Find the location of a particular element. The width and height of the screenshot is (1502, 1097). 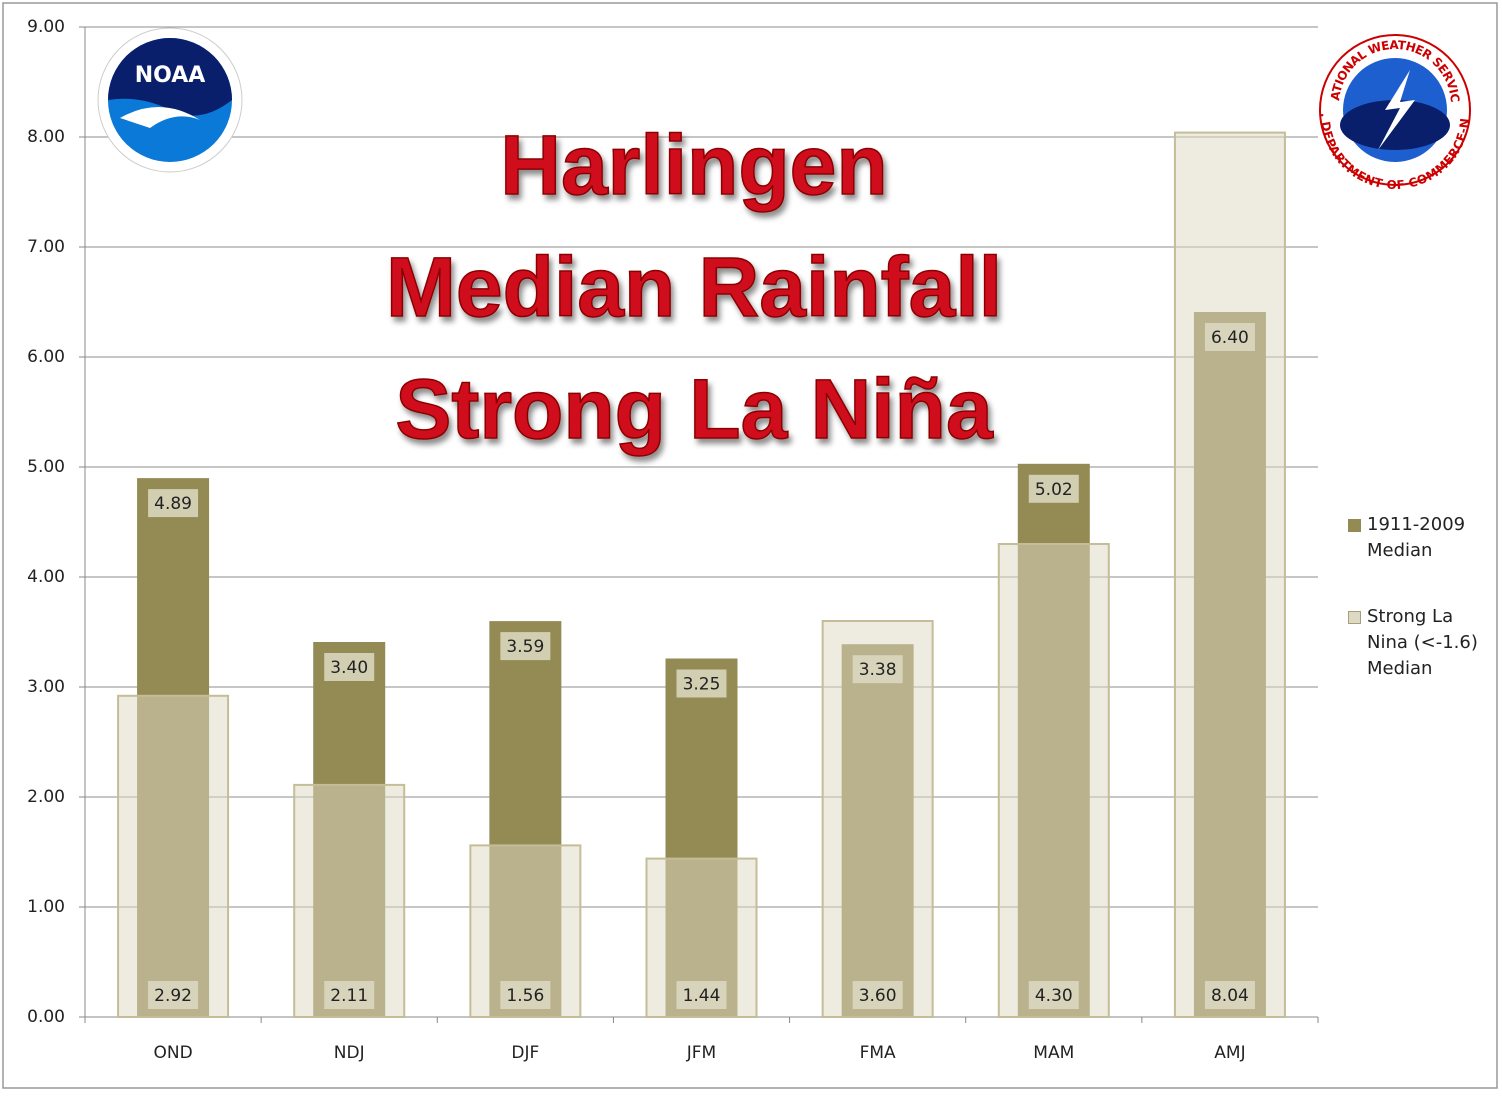

value-label: 2.11 is located at coordinates (349, 996).